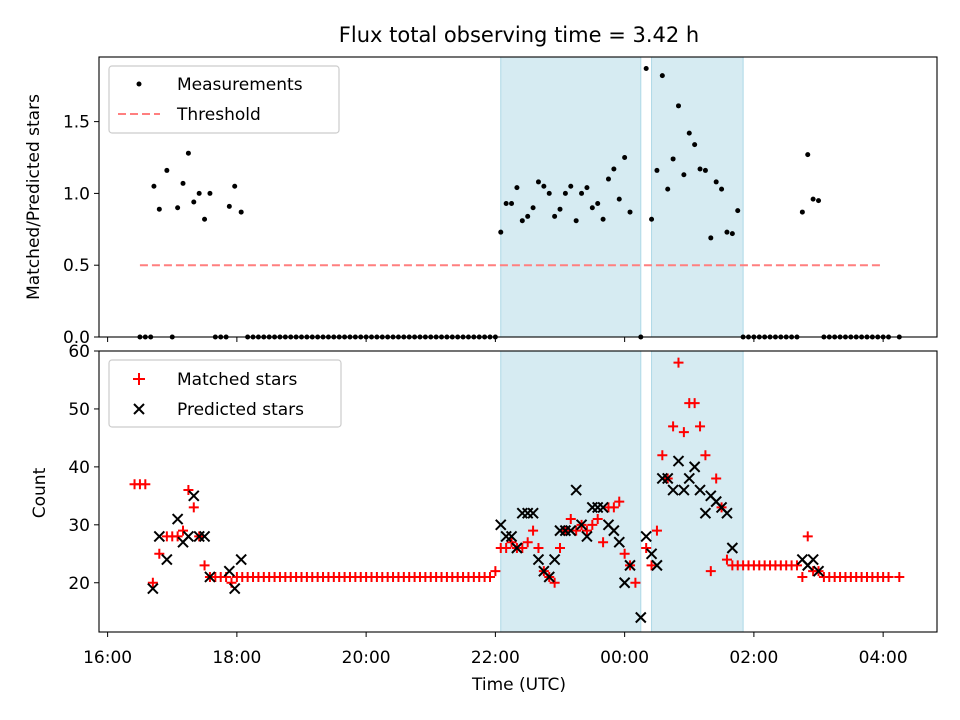 Image resolution: width=960 pixels, height=720 pixels. Describe the element at coordinates (40, 492) in the screenshot. I see `bottom-y-axis-label: Count` at that location.